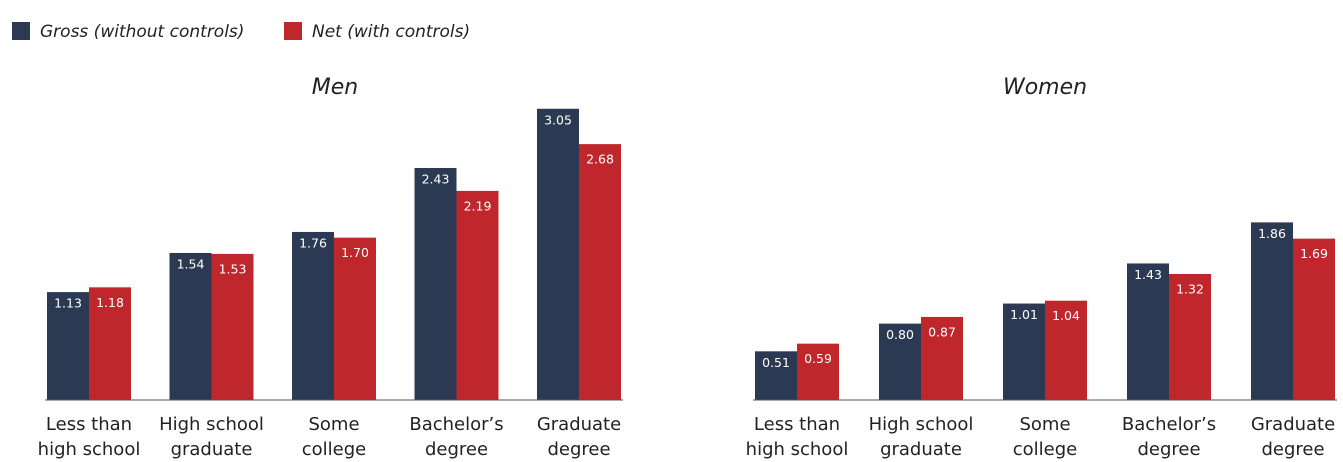 The width and height of the screenshot is (1343, 462). What do you see at coordinates (1190, 288) in the screenshot?
I see `value-label: 1.32` at bounding box center [1190, 288].